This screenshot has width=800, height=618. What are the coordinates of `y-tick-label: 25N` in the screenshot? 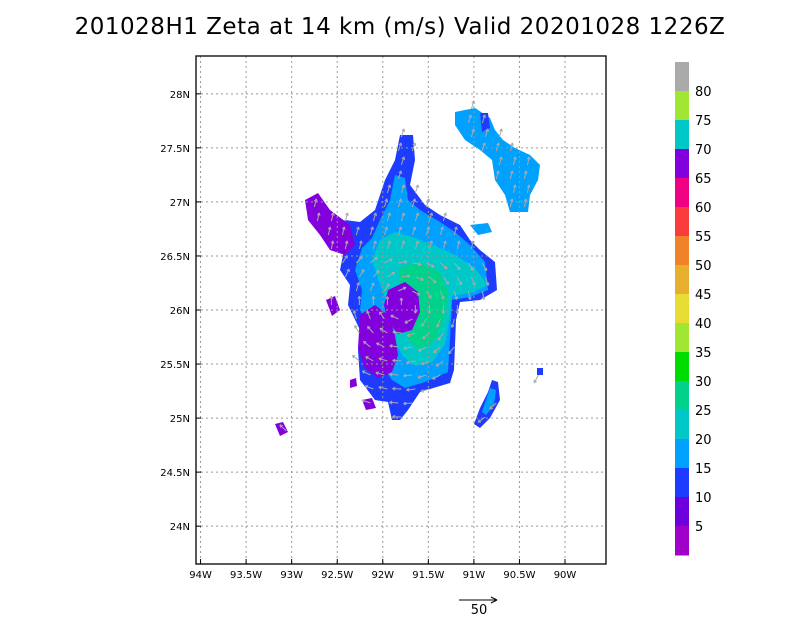 It's located at (180, 419).